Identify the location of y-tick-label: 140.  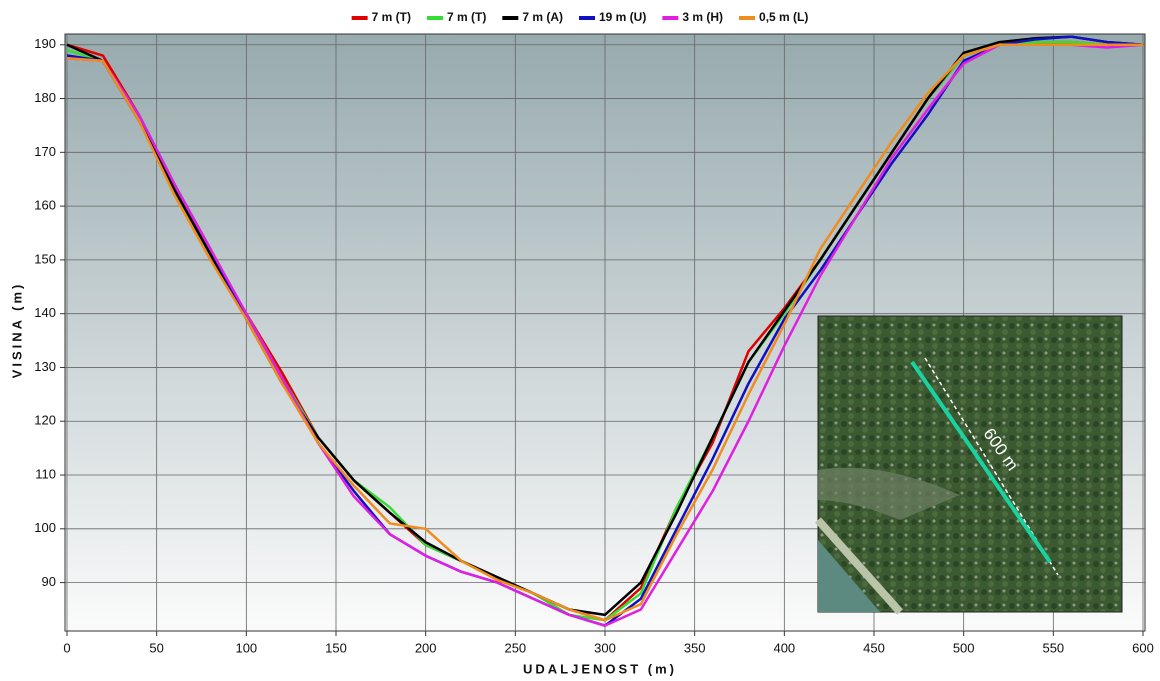
(45, 312).